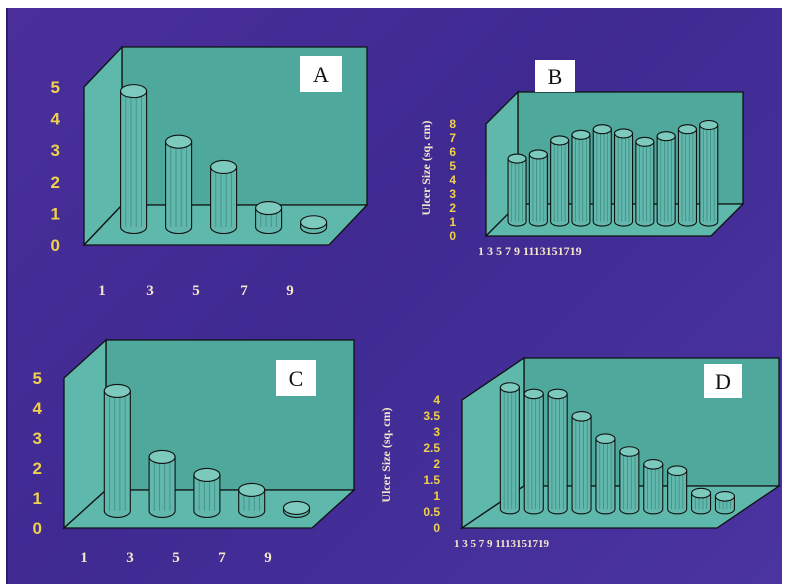 Image resolution: width=797 pixels, height=587 pixels. Describe the element at coordinates (452, 138) in the screenshot. I see `y-tick-label: 7` at that location.